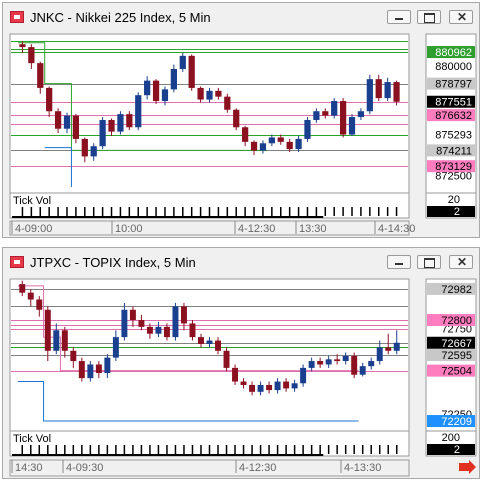  Describe the element at coordinates (451, 211) in the screenshot. I see `volume-current-badge` at that location.